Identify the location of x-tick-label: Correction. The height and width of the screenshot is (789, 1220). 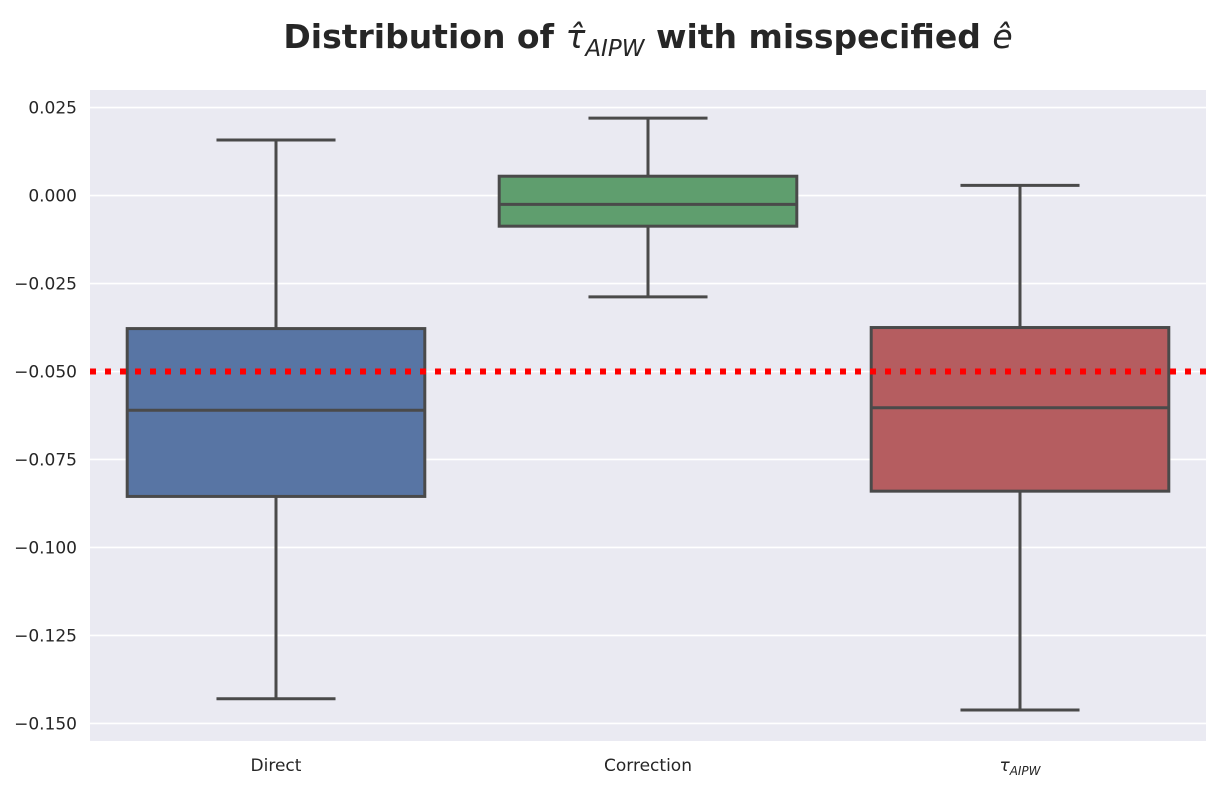
(648, 766).